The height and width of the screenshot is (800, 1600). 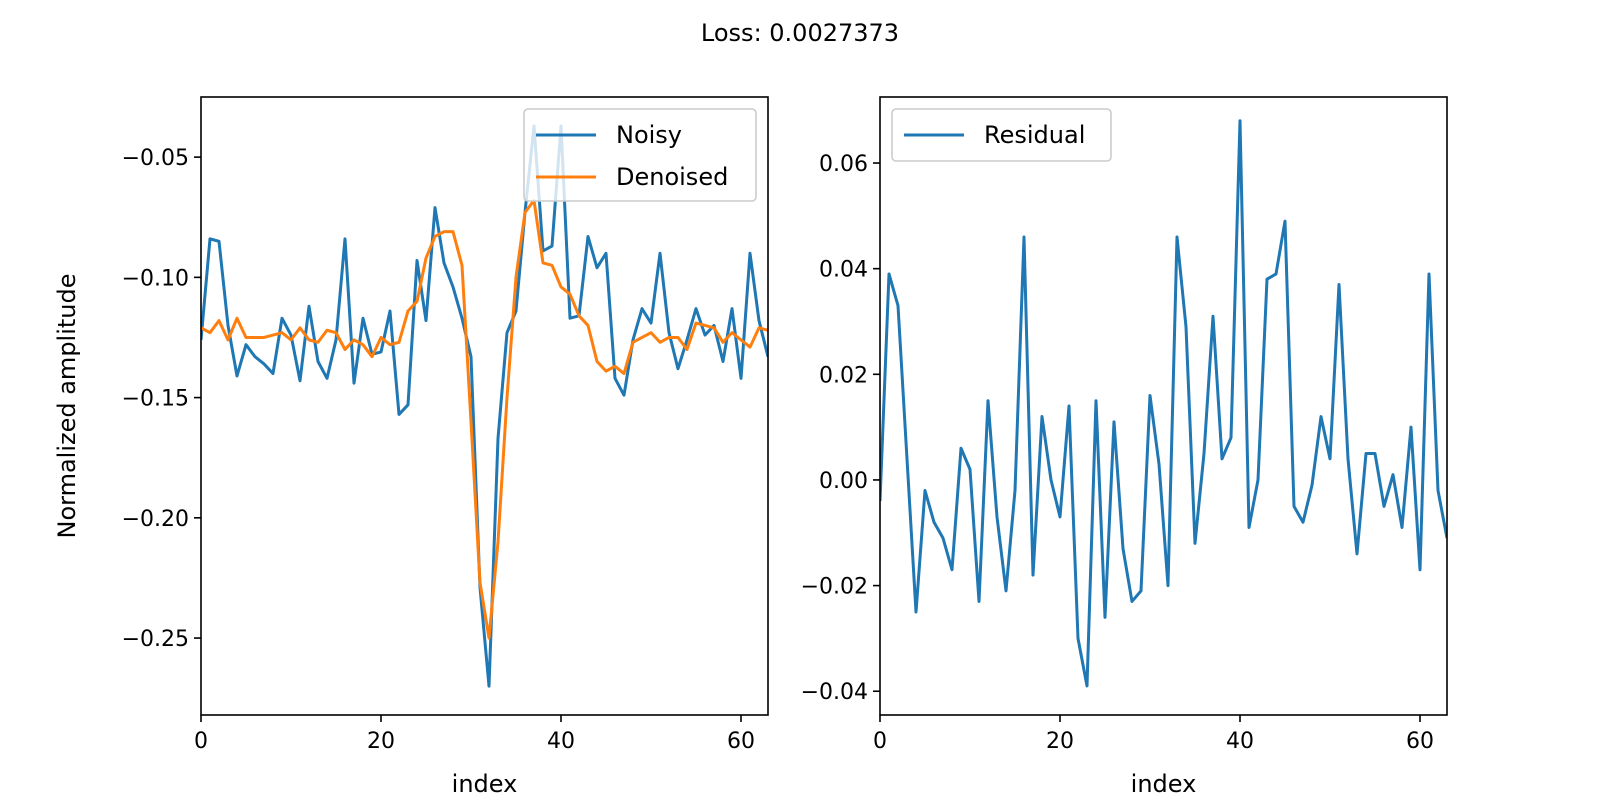 What do you see at coordinates (155, 278) in the screenshot?
I see `y-tick-label: −0.10` at bounding box center [155, 278].